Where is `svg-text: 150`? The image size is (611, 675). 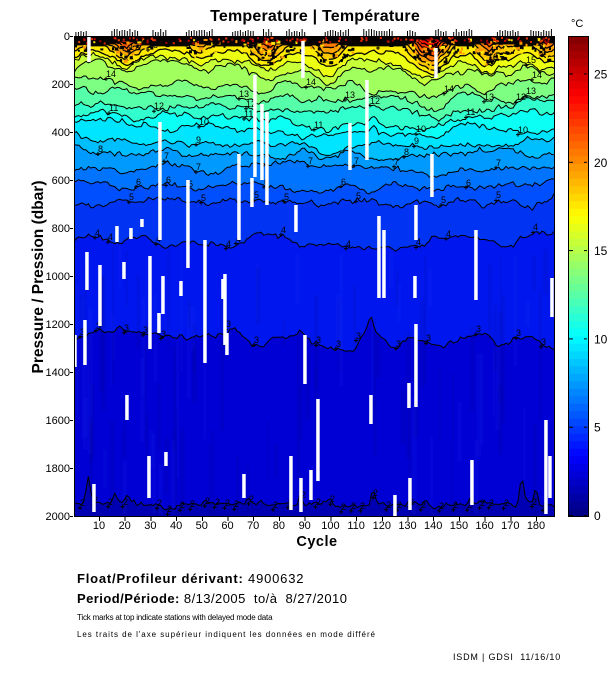
svg-text: 150 is located at coordinates (459, 526).